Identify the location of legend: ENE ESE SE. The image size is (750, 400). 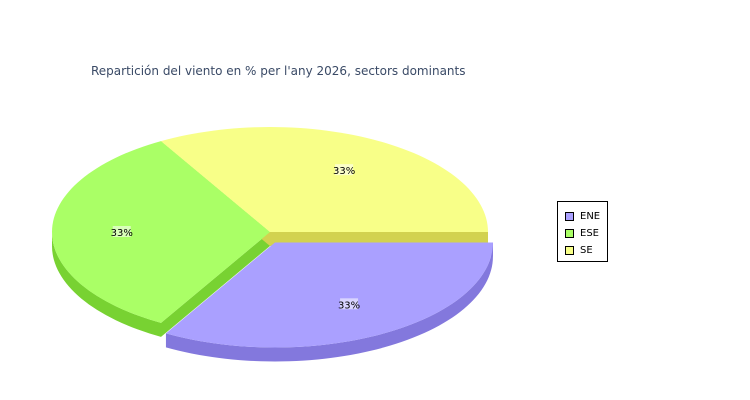
(582, 231).